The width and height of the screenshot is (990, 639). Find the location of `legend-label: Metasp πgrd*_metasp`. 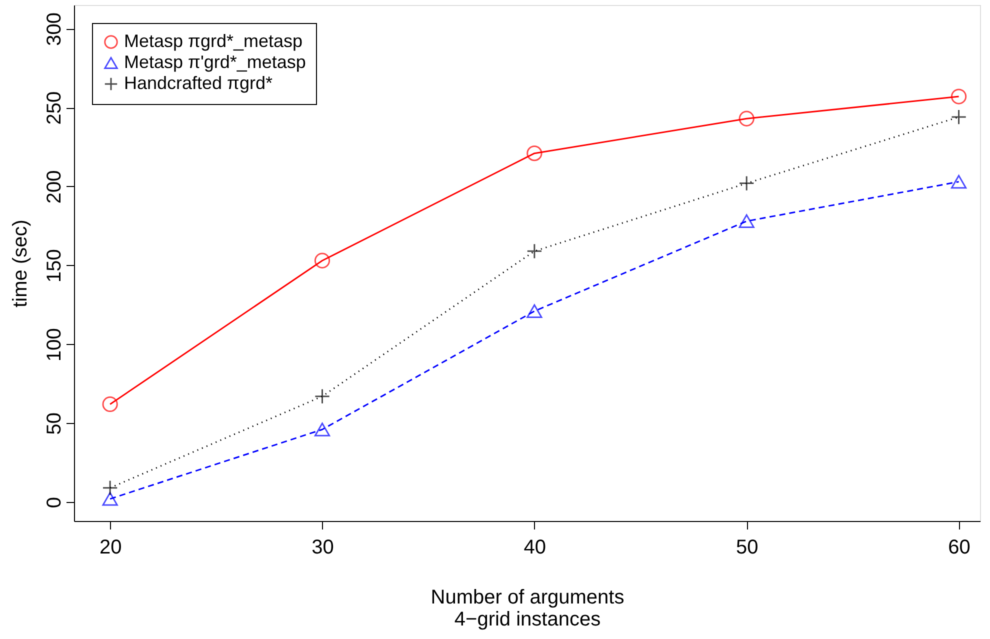

legend-label: Metasp πgrd*_metasp is located at coordinates (213, 41).